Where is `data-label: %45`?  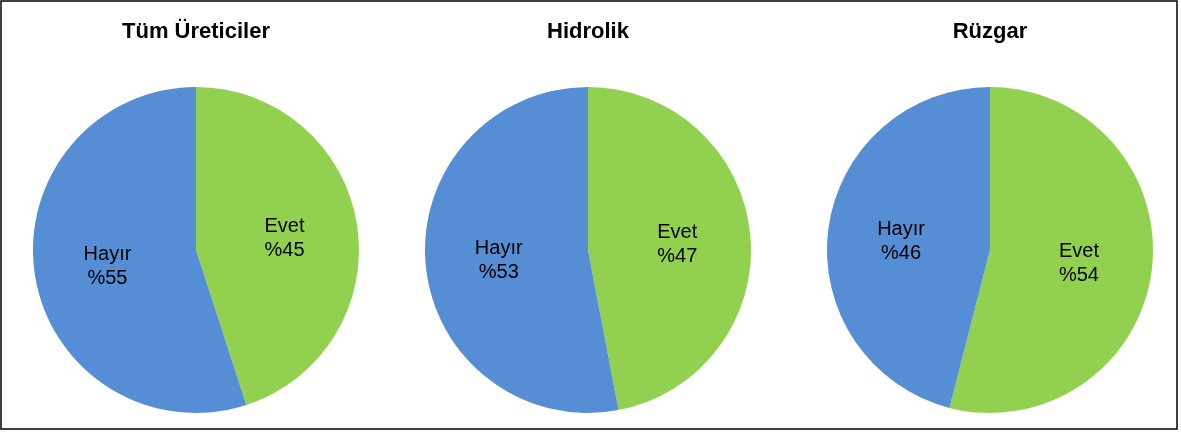
data-label: %45 is located at coordinates (284, 248).